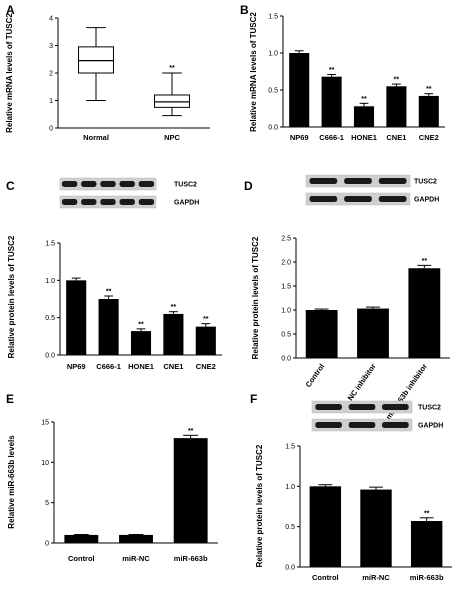  Describe the element at coordinates (47, 503) in the screenshot. I see `y-tick-label: 5` at that location.